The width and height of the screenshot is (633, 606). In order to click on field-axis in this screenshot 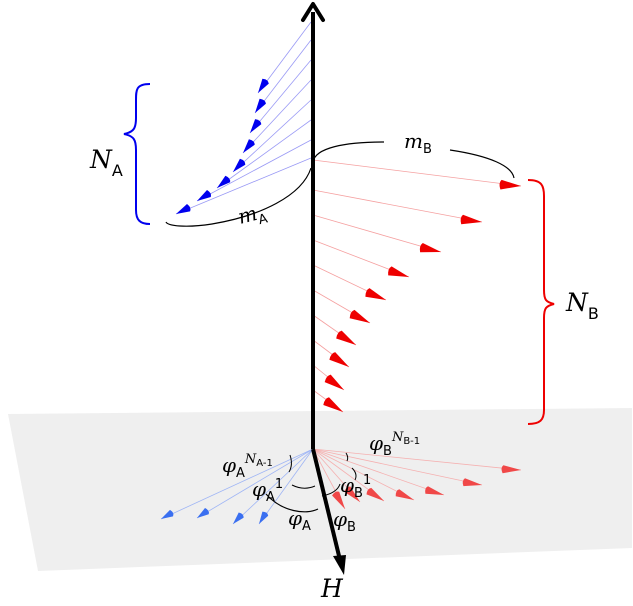, I will do `click(326, 504)`.